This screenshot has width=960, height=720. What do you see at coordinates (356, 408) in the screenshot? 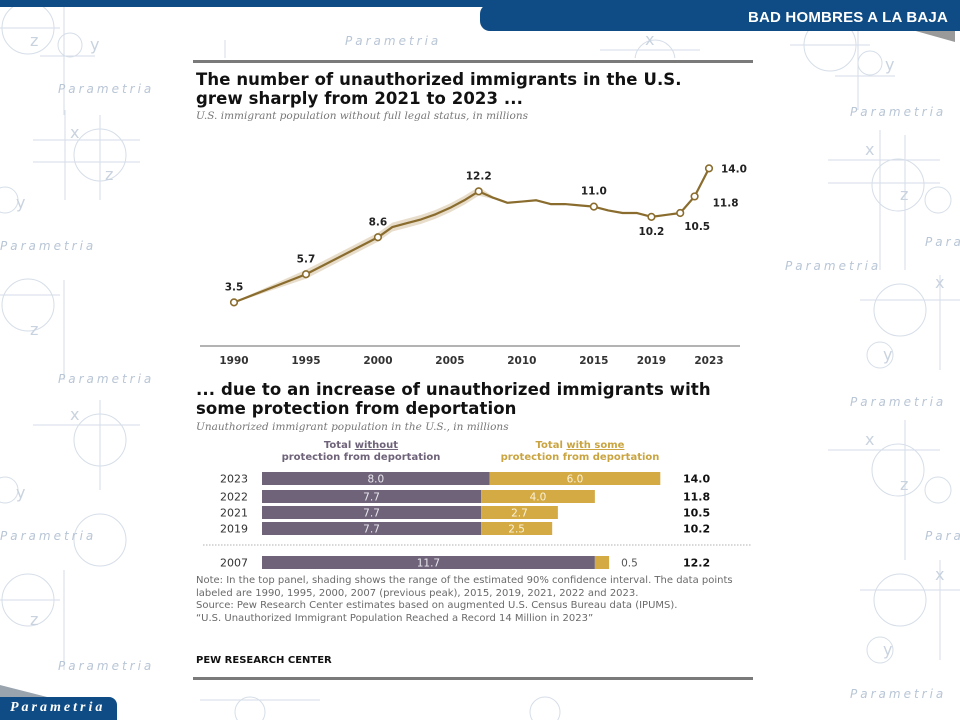
I see `bar-chart-title-line-2: some protection from deportation` at bounding box center [356, 408].